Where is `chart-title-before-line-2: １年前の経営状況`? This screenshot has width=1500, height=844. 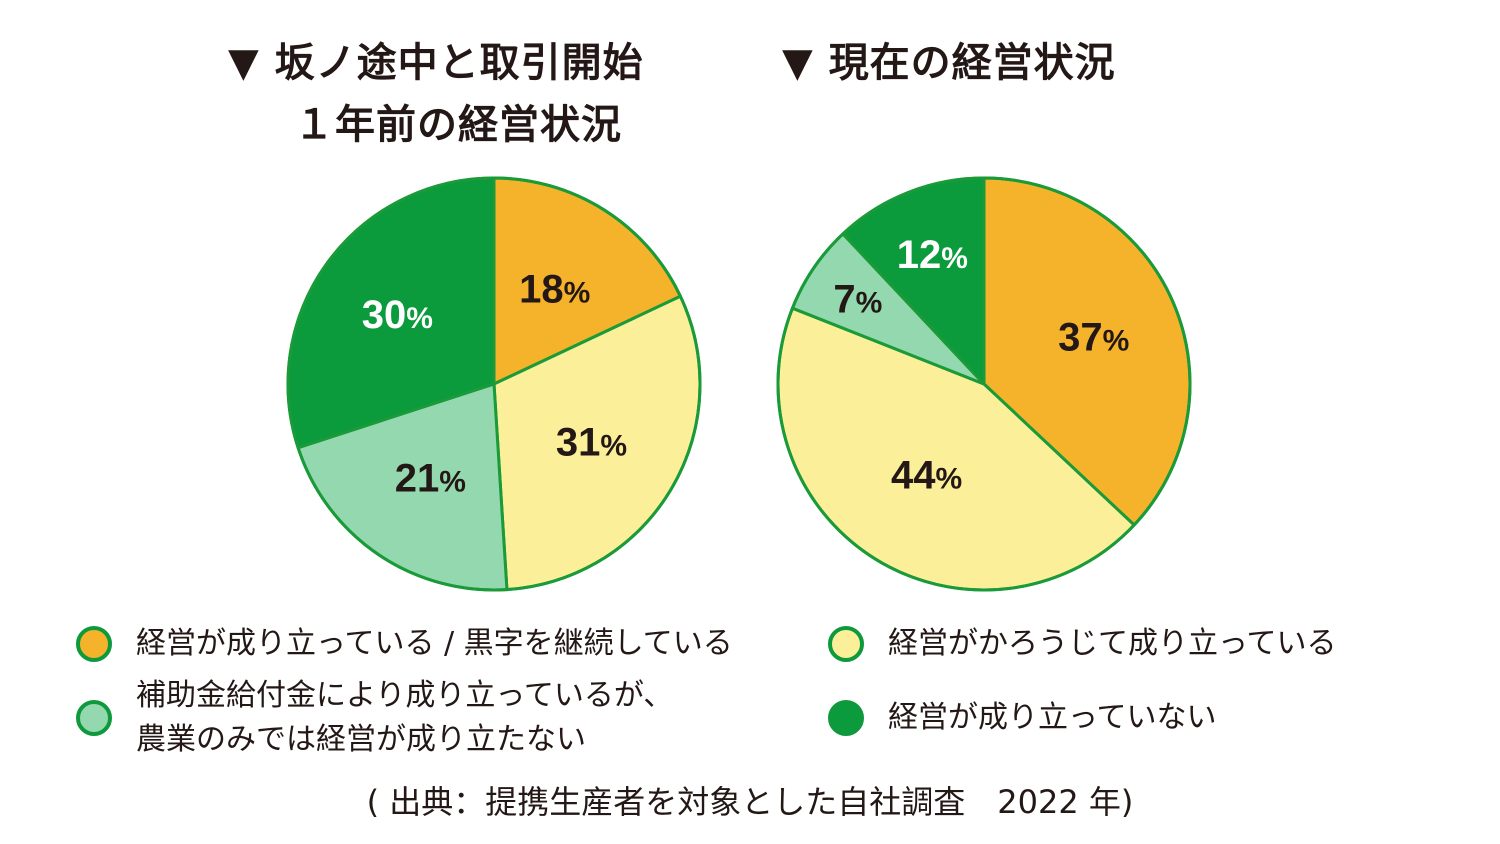
chart-title-before-line-2: １年前の経営状況 is located at coordinates (458, 125).